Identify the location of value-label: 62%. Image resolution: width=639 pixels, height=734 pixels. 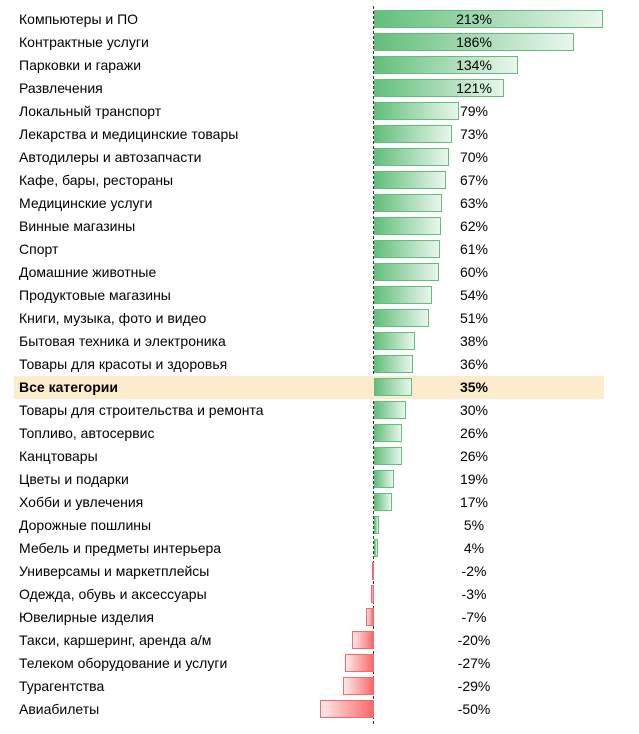
(474, 226).